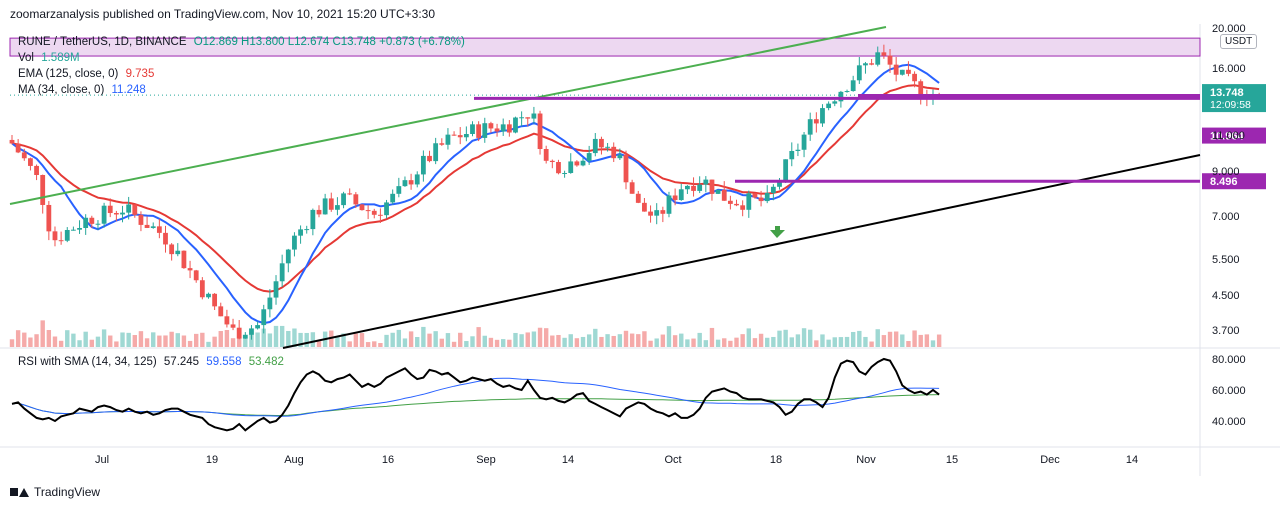 This screenshot has width=1280, height=509. Describe the element at coordinates (475, 333) in the screenshot. I see `volume-bars` at that location.